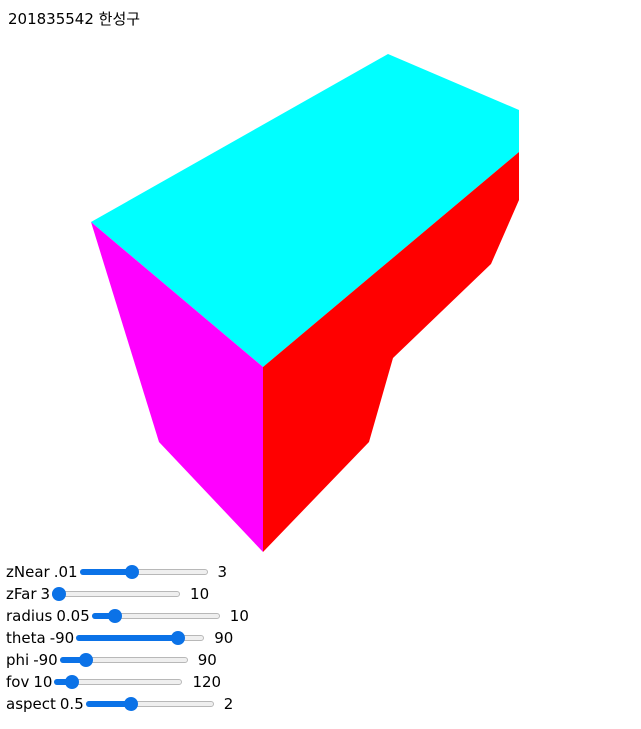  What do you see at coordinates (59, 594) in the screenshot?
I see `zfar-slider-thumb` at bounding box center [59, 594].